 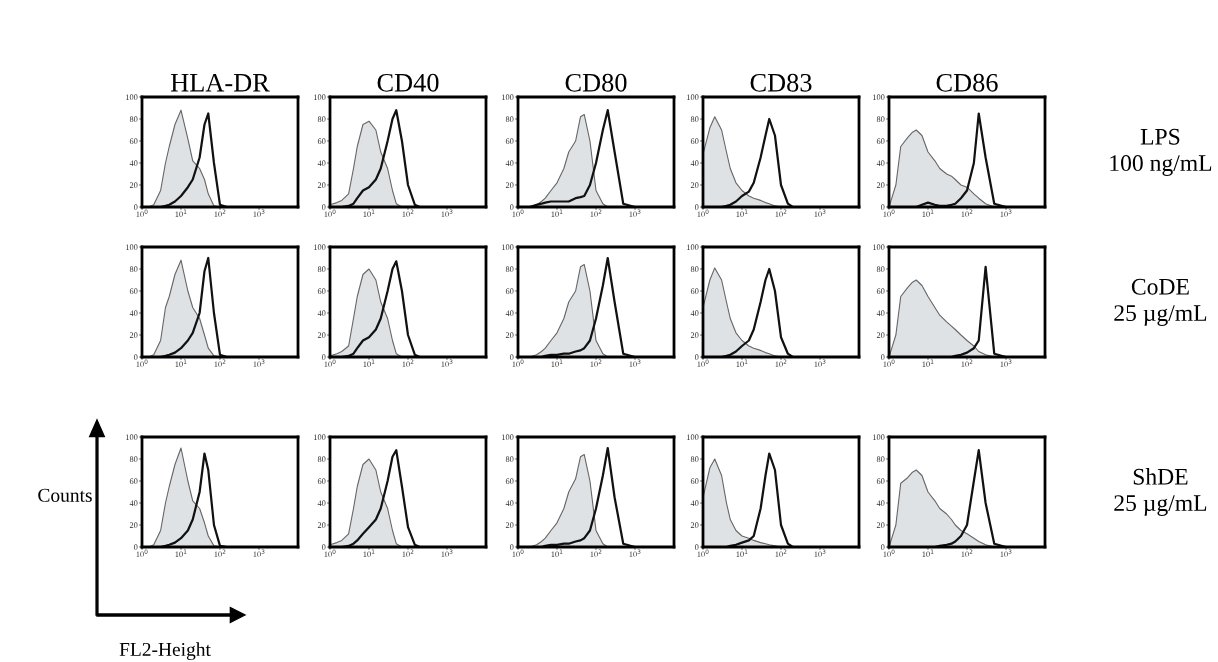 I want to click on chart-title: CD86, so click(x=967, y=82).